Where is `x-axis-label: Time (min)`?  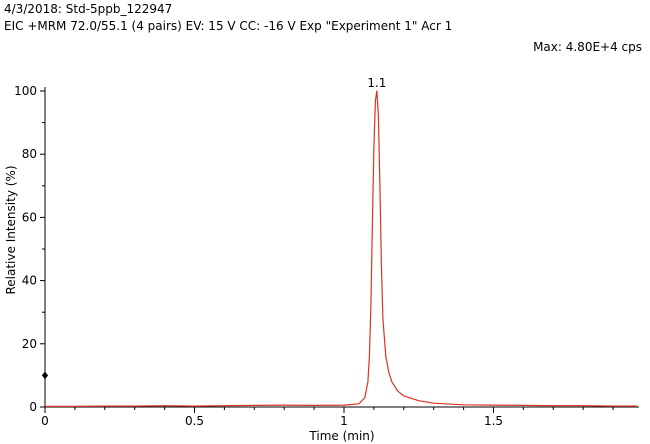
x-axis-label: Time (min) is located at coordinates (341, 436).